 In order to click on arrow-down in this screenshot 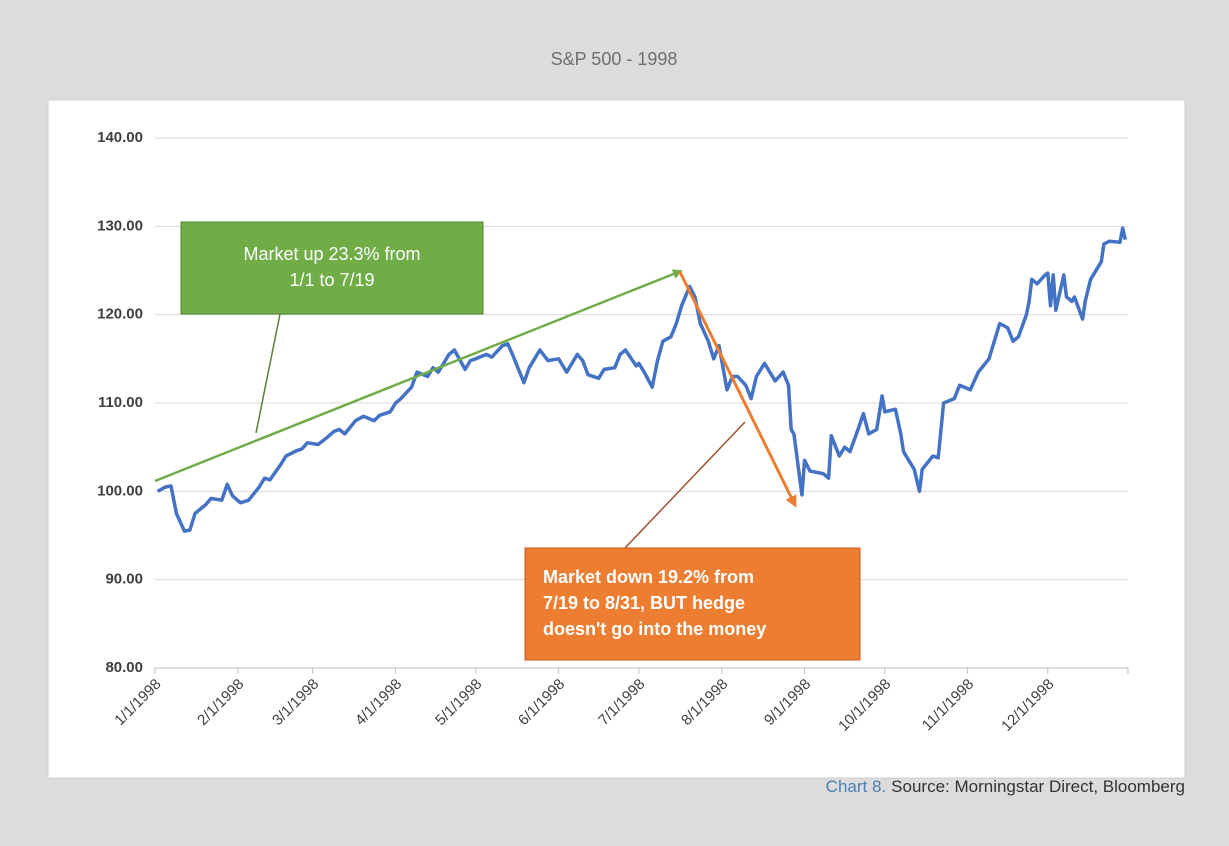, I will do `click(737, 389)`.